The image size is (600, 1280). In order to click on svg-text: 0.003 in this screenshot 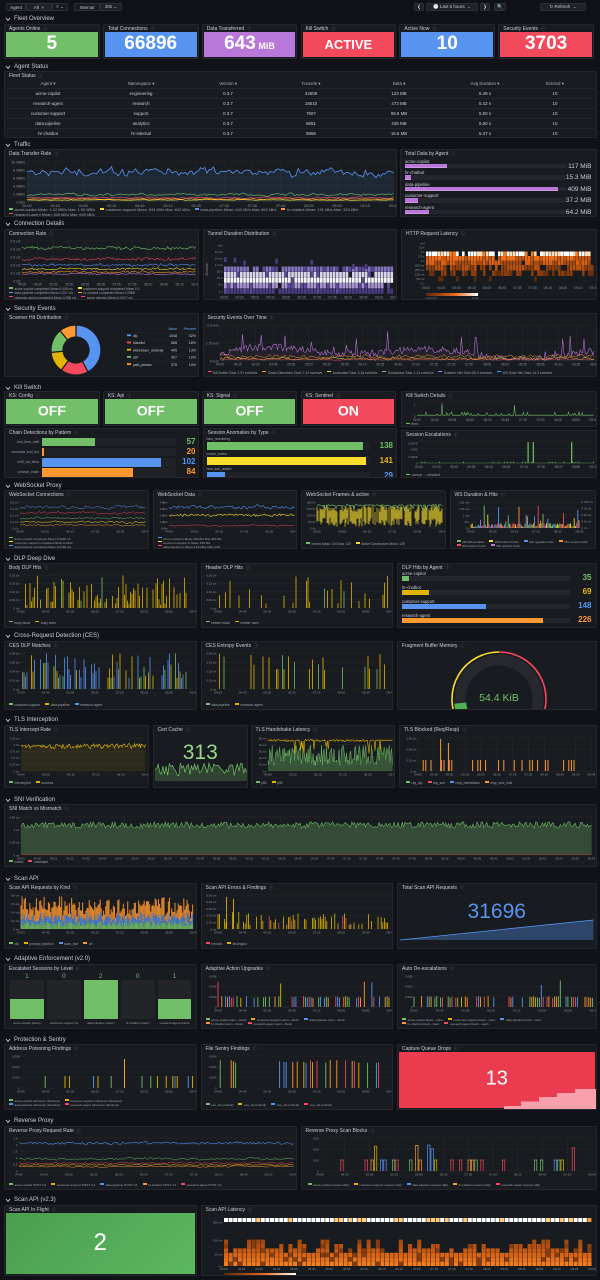, I will do `click(213, 1067)`.